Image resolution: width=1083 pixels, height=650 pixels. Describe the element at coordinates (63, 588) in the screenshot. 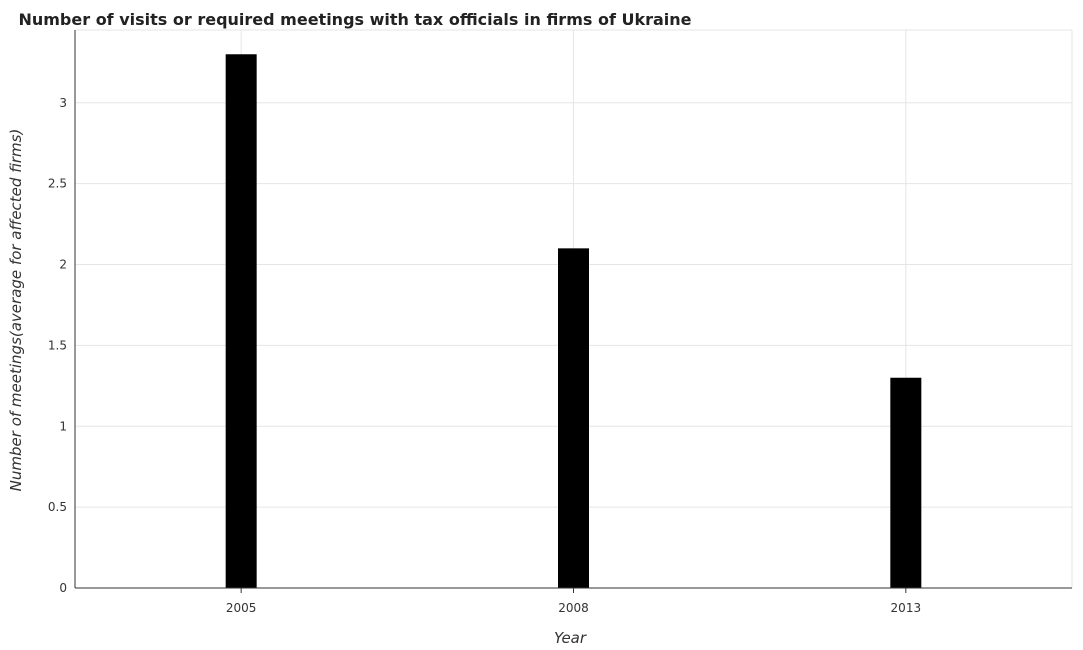

I see `y-tick-label: 0` at that location.